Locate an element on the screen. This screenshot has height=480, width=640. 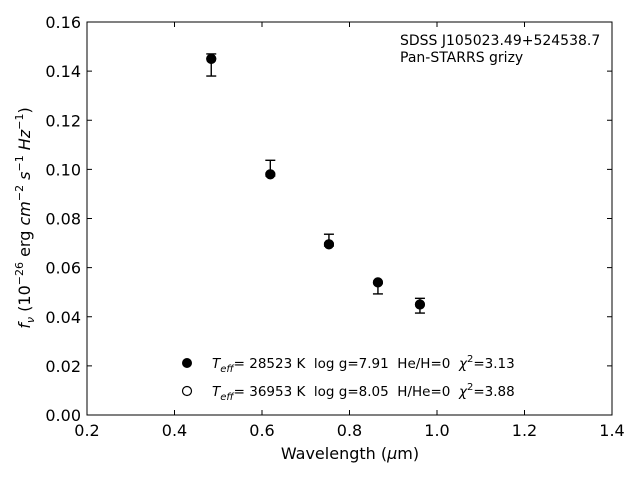
y-tick-label: 0.14 is located at coordinates (63, 71).